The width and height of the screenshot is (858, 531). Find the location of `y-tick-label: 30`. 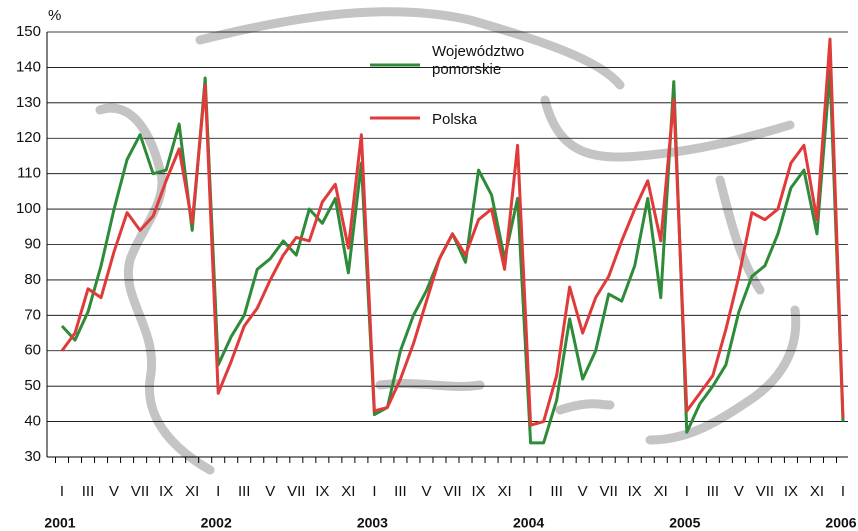

y-tick-label: 30 is located at coordinates (32, 456).